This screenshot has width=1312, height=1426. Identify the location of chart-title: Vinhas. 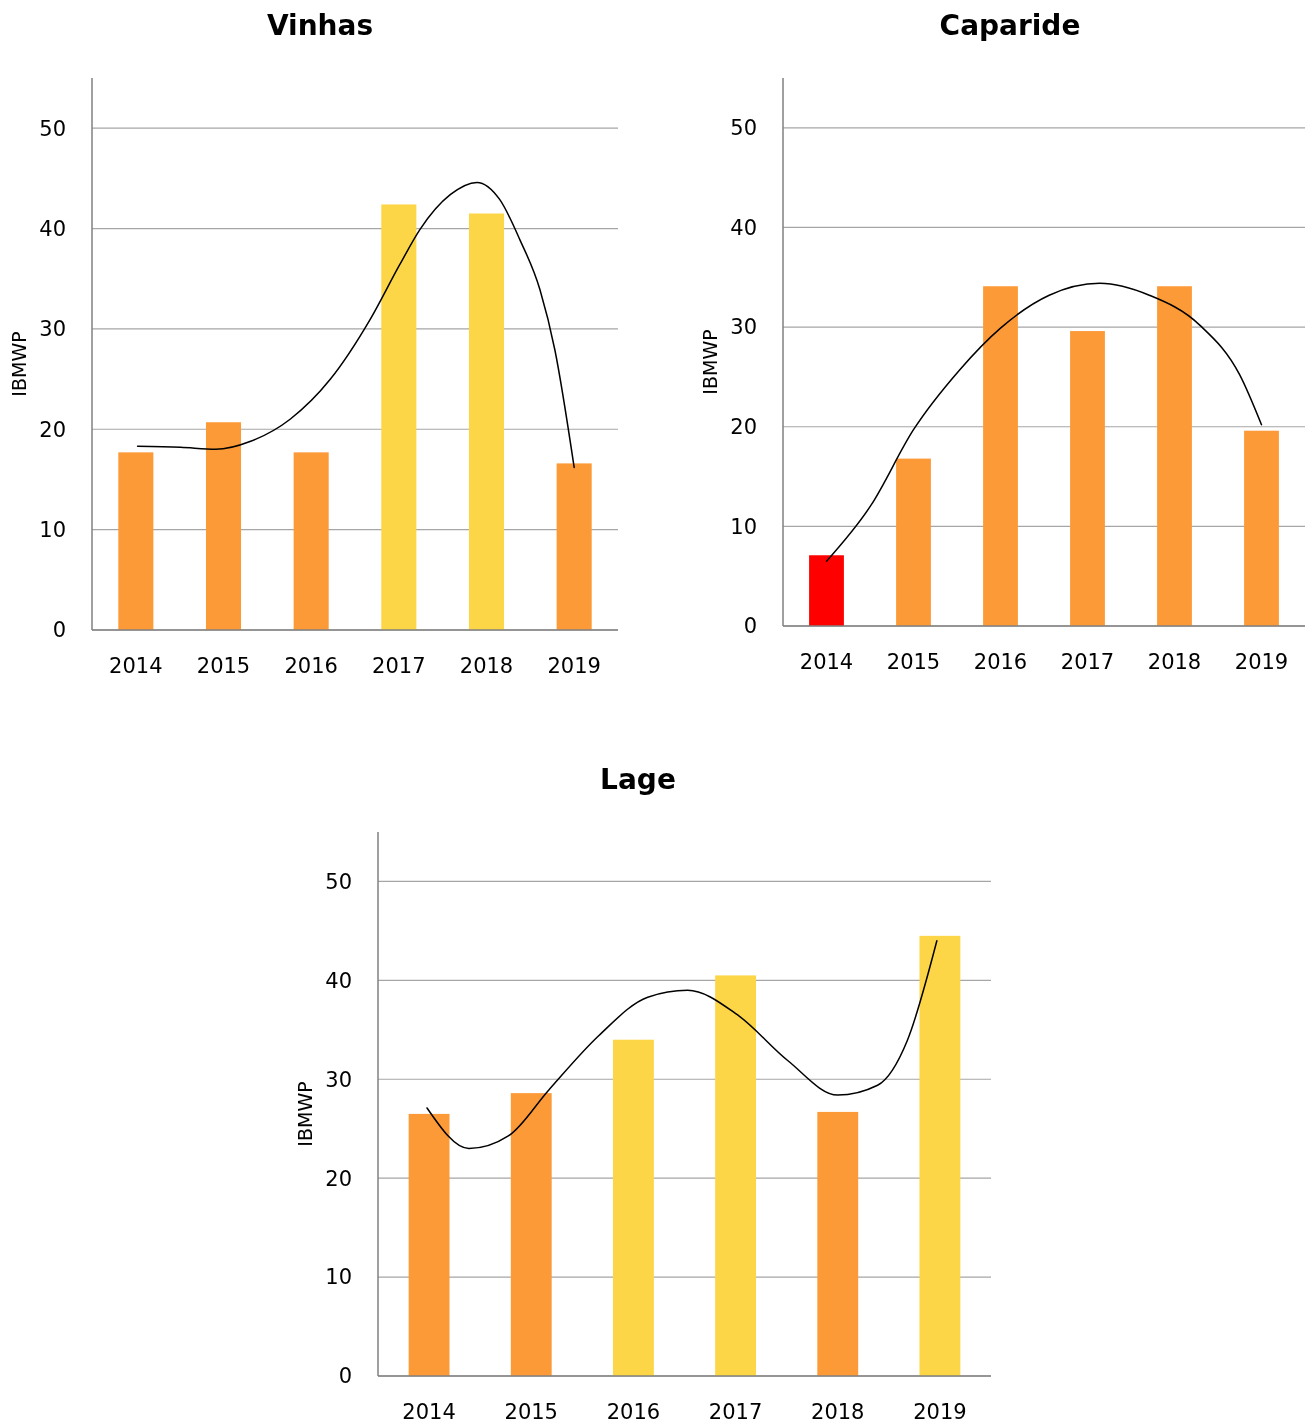
(320, 25).